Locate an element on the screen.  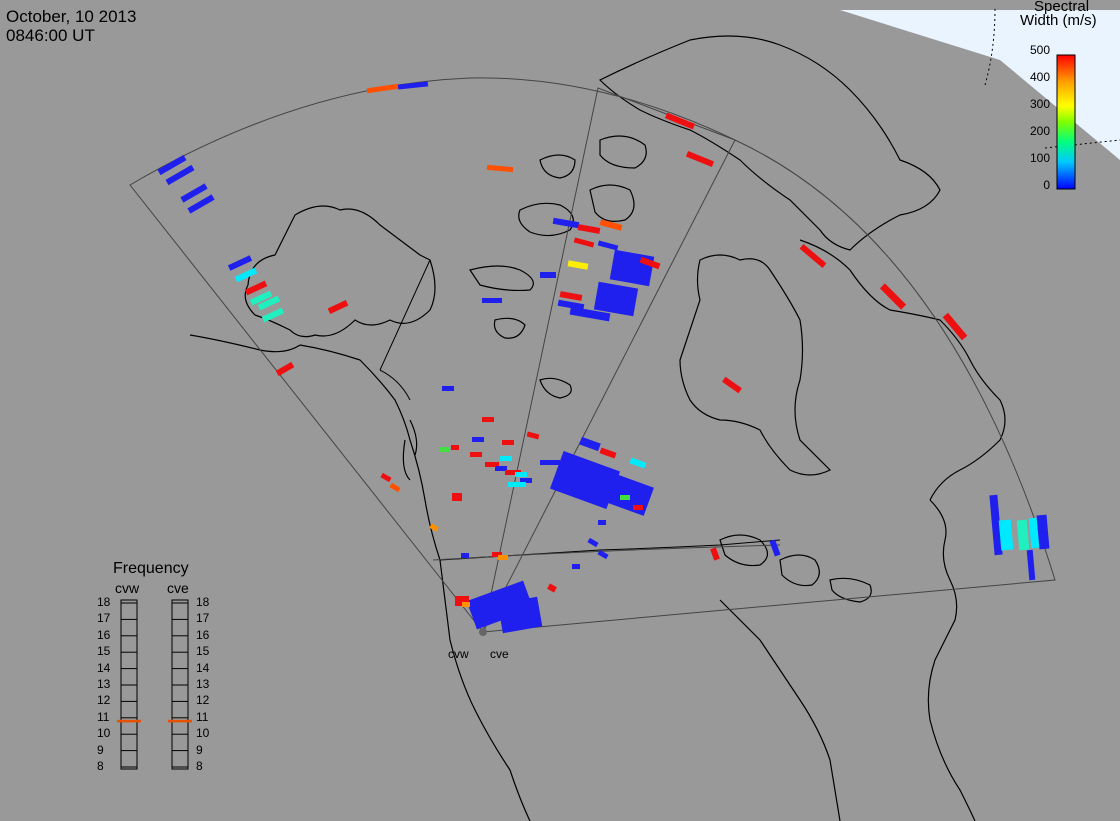
frequency-tick-right: 13 is located at coordinates (203, 684).